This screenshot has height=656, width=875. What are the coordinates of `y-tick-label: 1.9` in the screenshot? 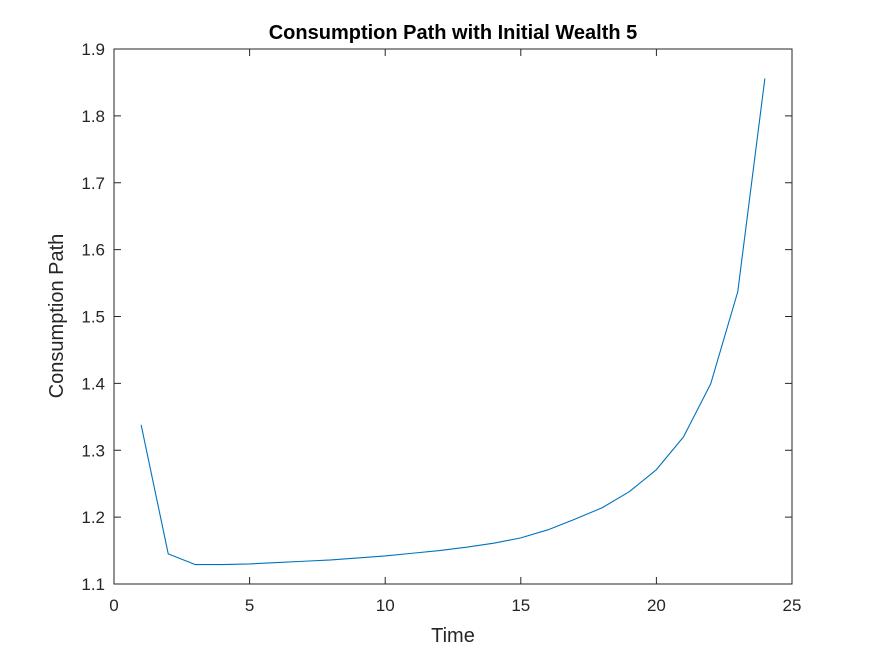 It's located at (93, 49).